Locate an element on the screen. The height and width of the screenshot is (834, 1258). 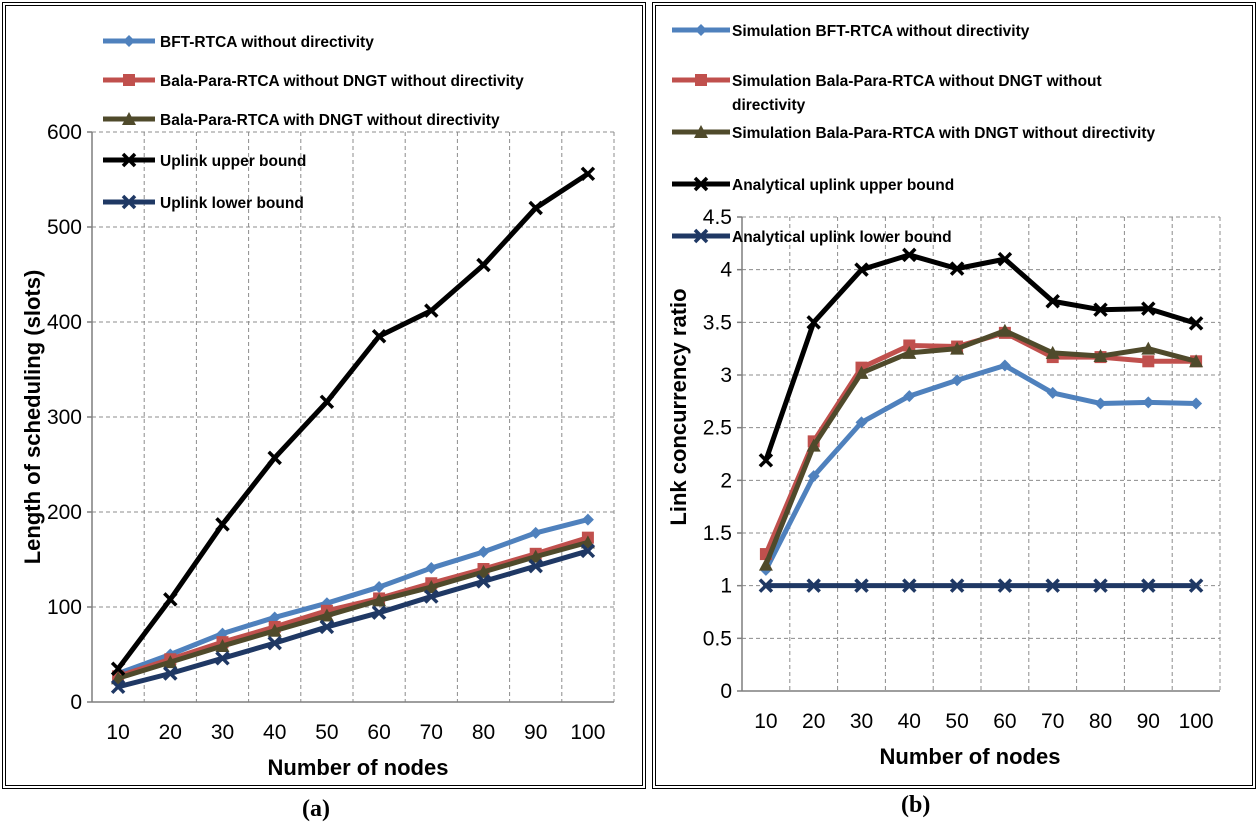
chart-a-x-tick-label: 40 is located at coordinates (274, 732).